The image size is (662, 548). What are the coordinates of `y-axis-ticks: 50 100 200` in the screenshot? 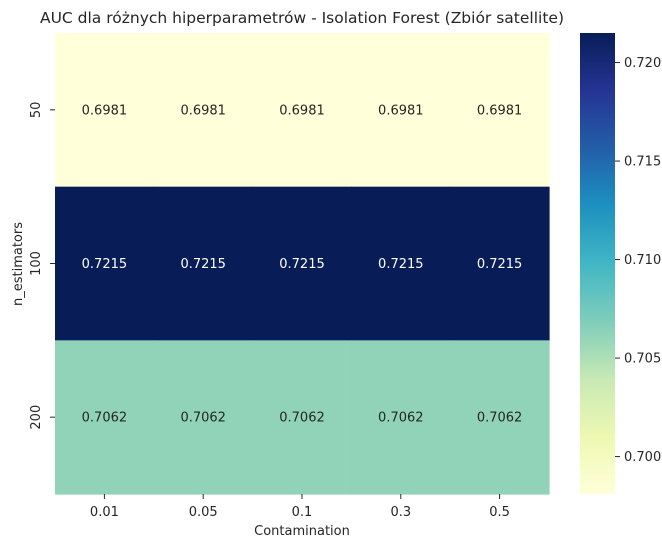 It's located at (42, 266).